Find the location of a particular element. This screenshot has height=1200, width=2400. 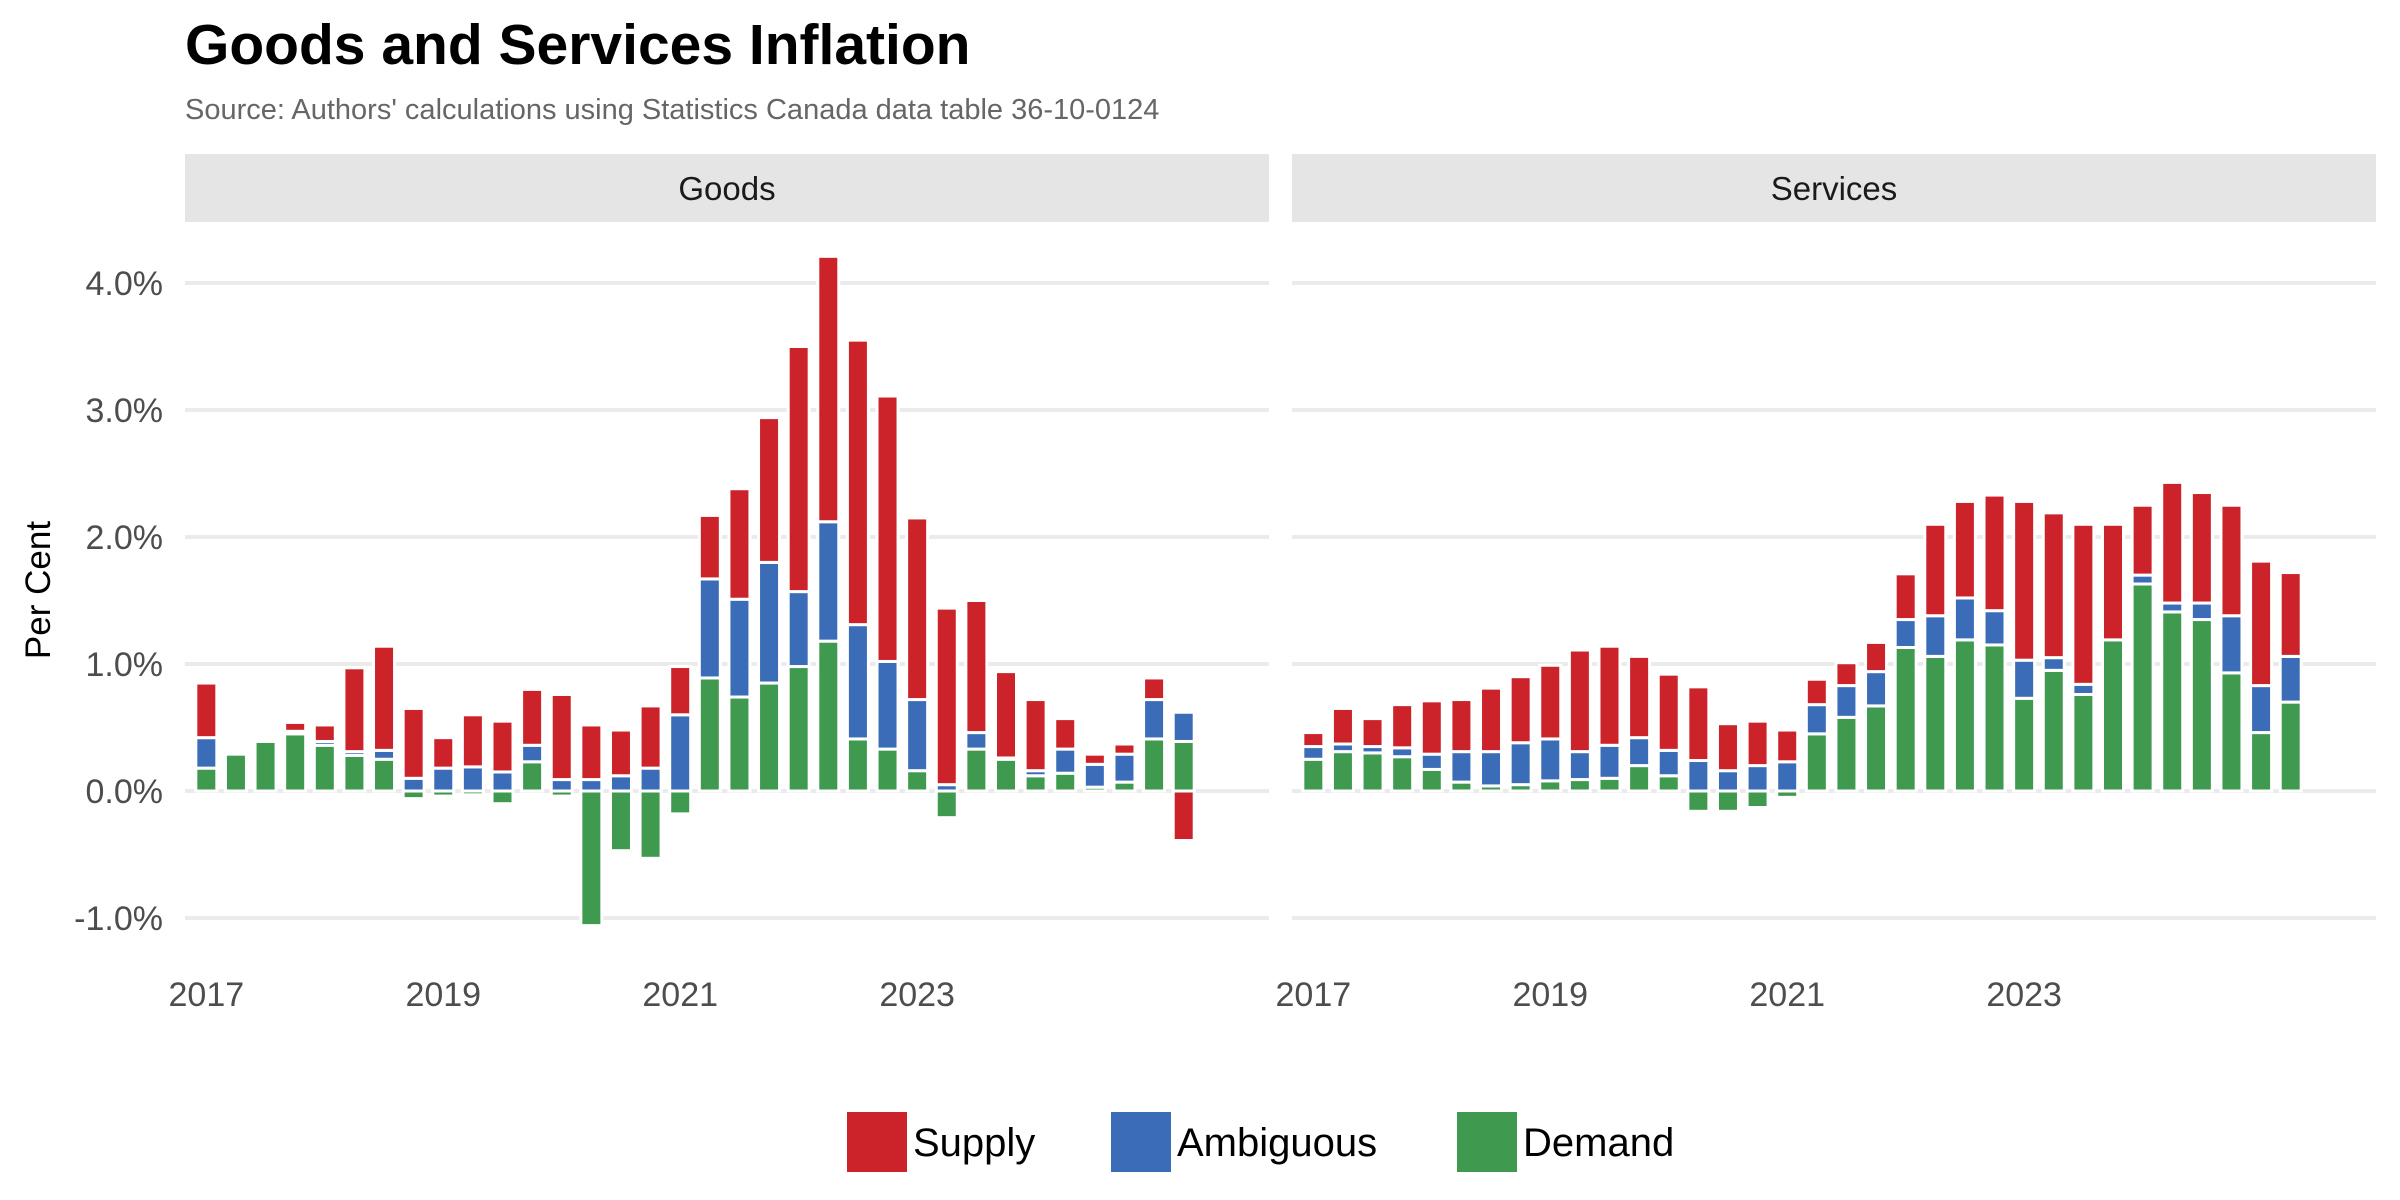

y-tick-label: 2.0% is located at coordinates (125, 538).